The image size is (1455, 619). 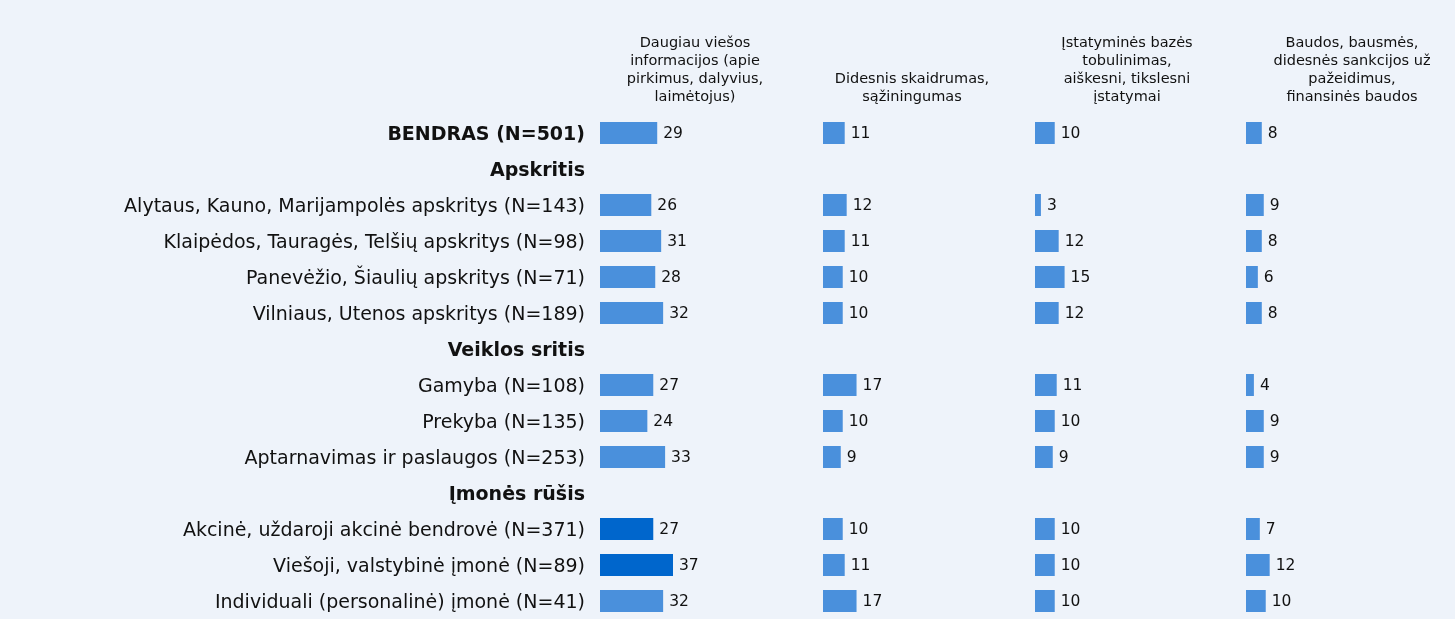 What do you see at coordinates (673, 133) in the screenshot?
I see `data-label: 29` at bounding box center [673, 133].